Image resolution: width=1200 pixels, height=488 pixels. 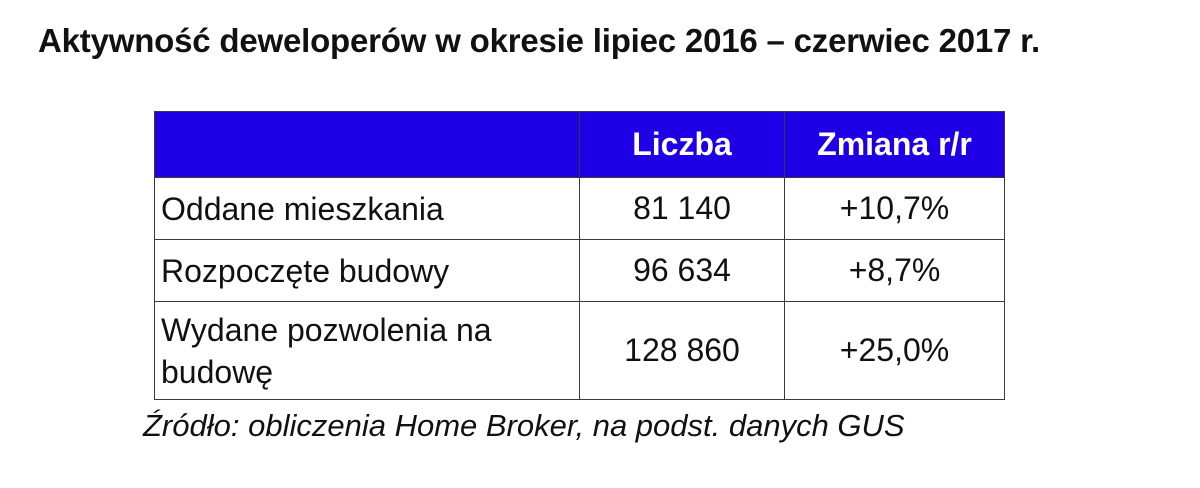 I want to click on table-row: Rozpoczęte budowy 96 634 +8,7%, so click(x=579, y=270).